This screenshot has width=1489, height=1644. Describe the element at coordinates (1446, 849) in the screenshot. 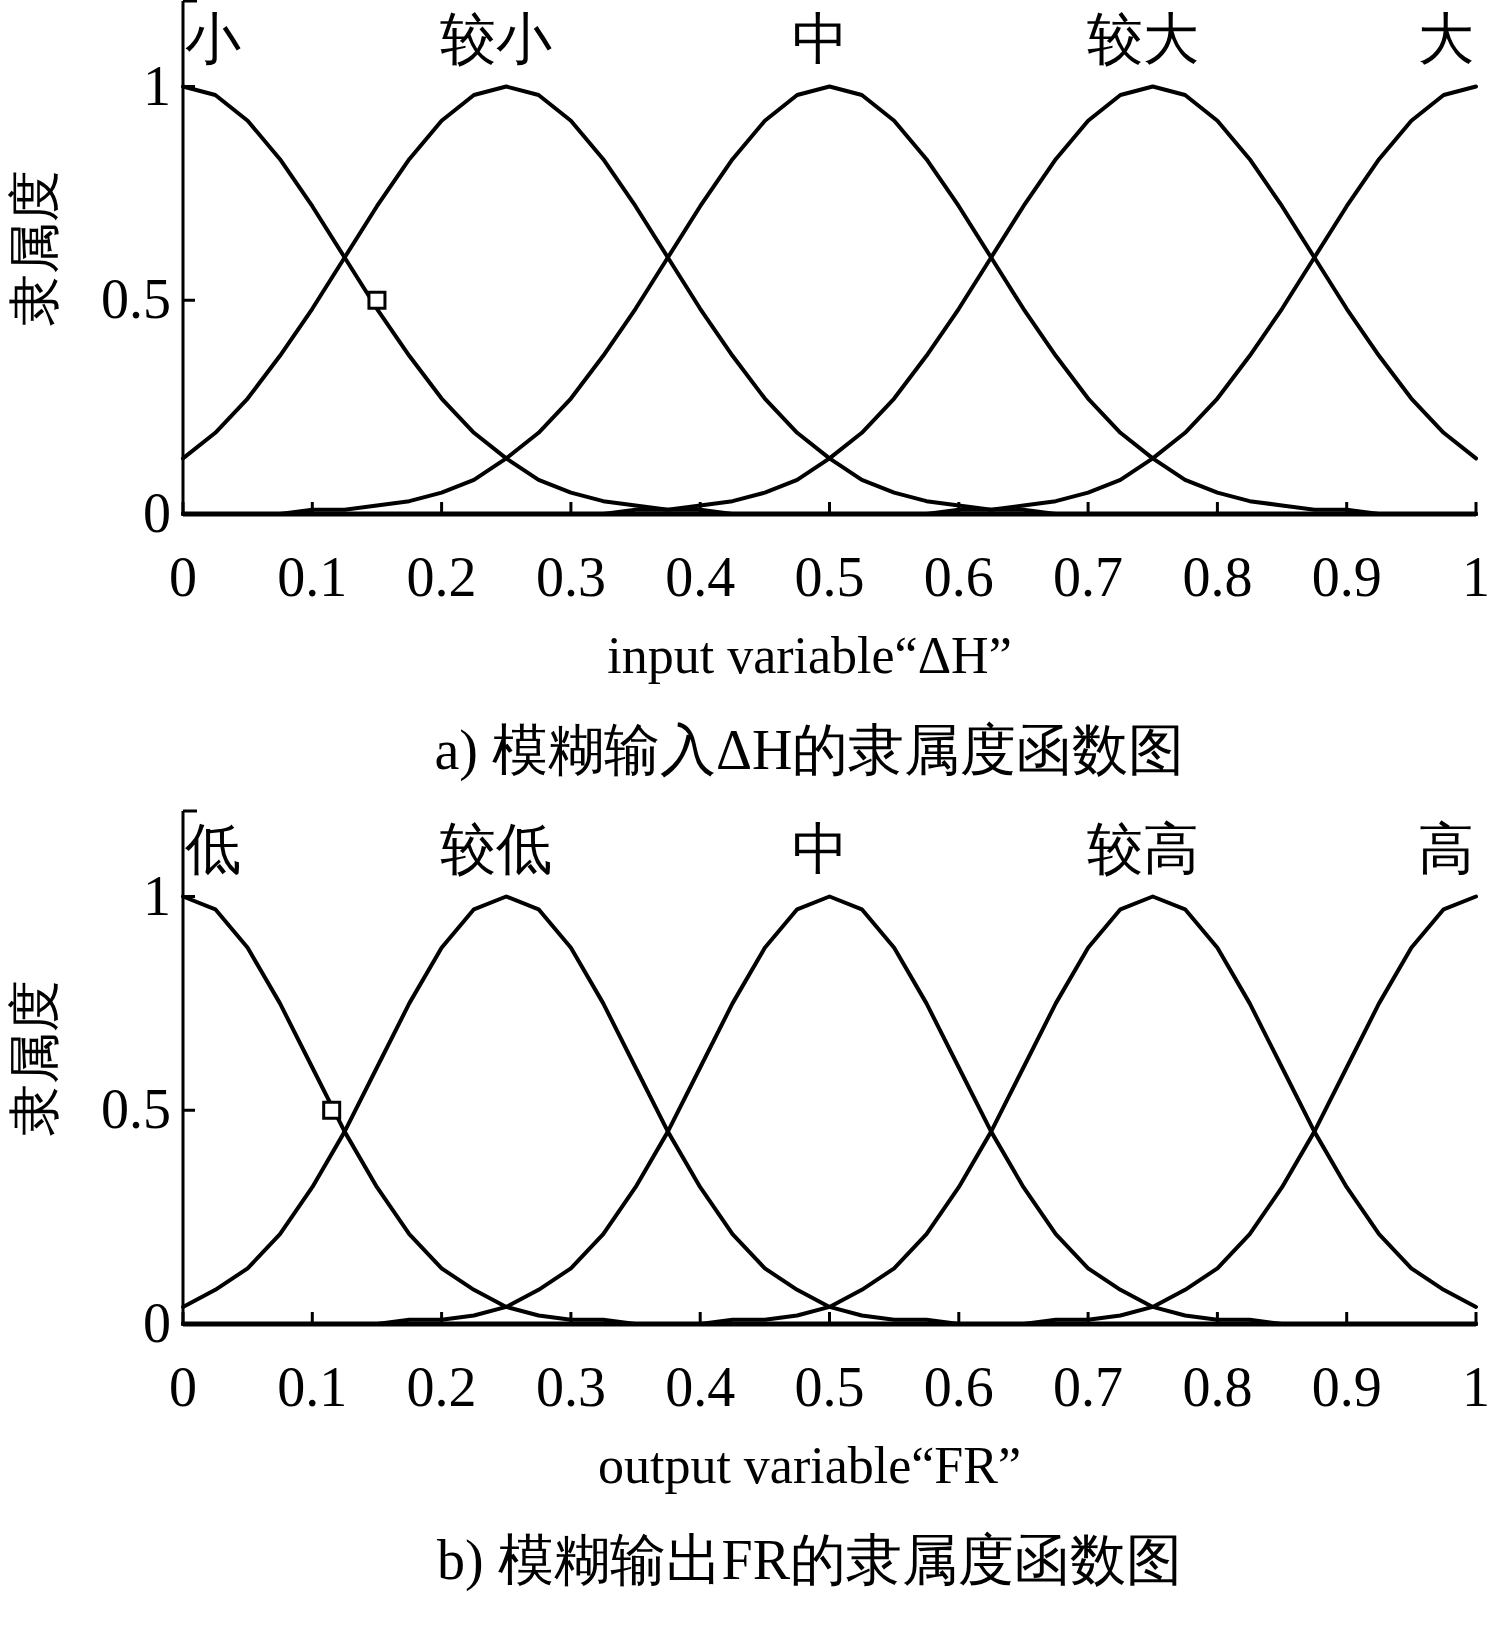

I see `series-label: 高` at that location.